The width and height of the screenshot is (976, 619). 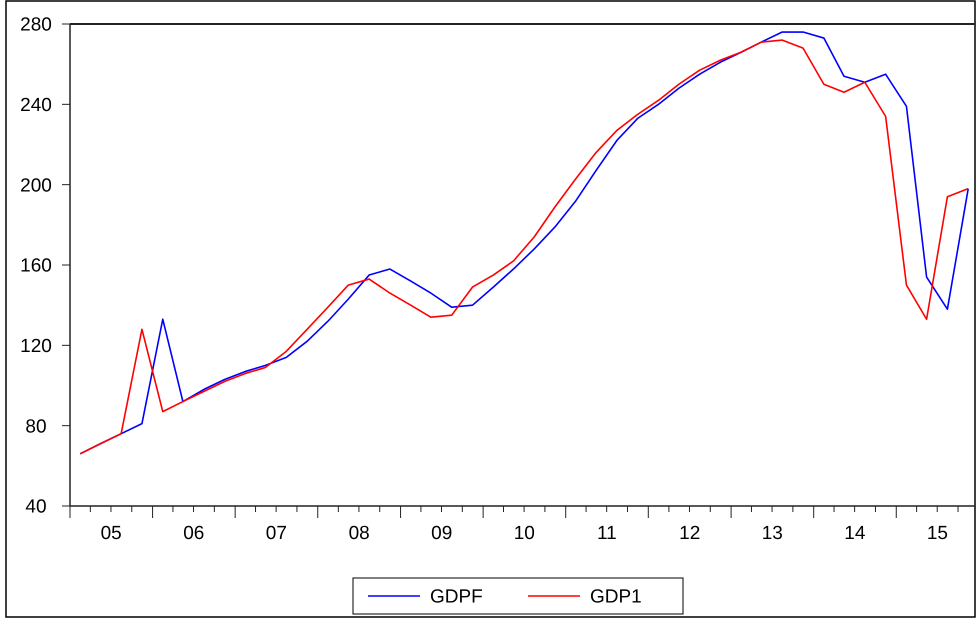 What do you see at coordinates (36, 25) in the screenshot?
I see `y-tick-label: 280` at bounding box center [36, 25].